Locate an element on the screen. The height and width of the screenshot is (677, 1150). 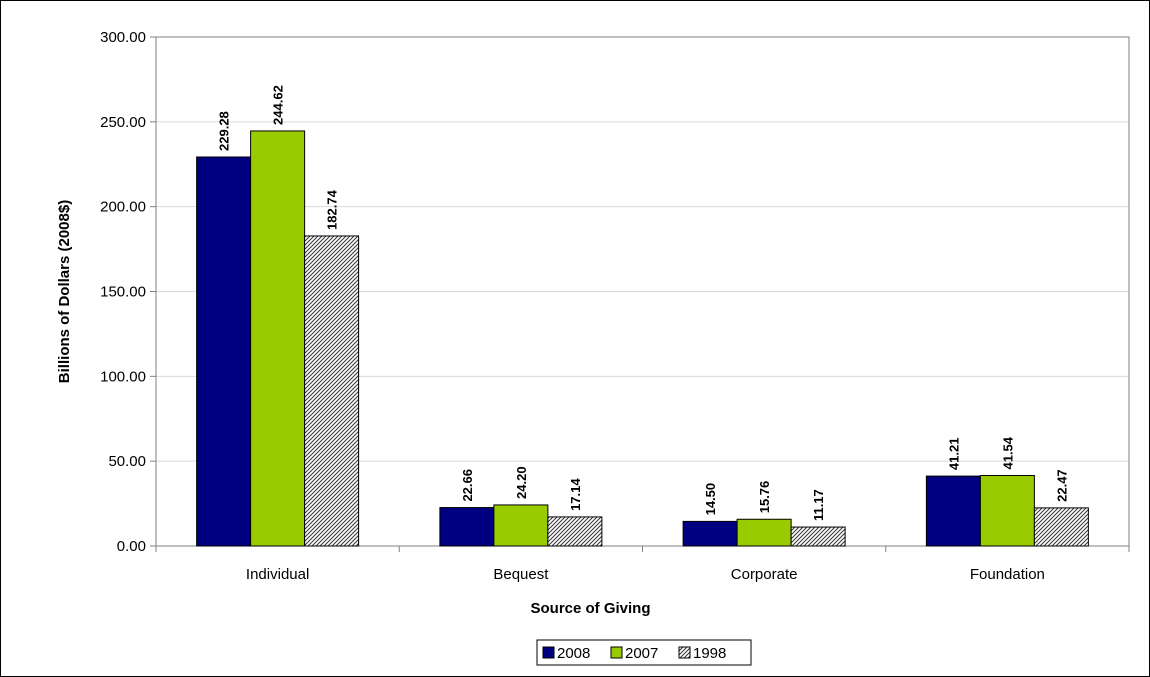
x-axis-title: Source of Giving is located at coordinates (590, 608).